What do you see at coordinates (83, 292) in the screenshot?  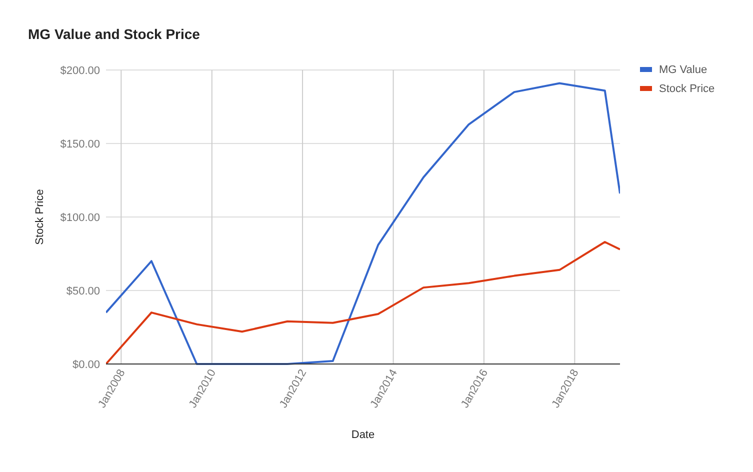 I see `y-tick-label: $50.00` at bounding box center [83, 292].